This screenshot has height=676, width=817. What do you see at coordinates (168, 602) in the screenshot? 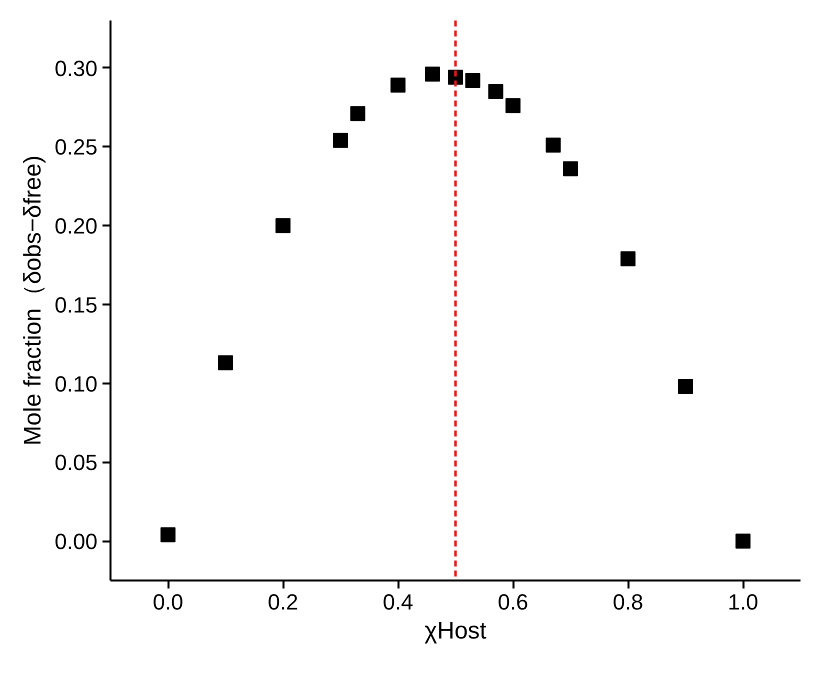
I see `x-tick-label: 0.0` at bounding box center [168, 602].